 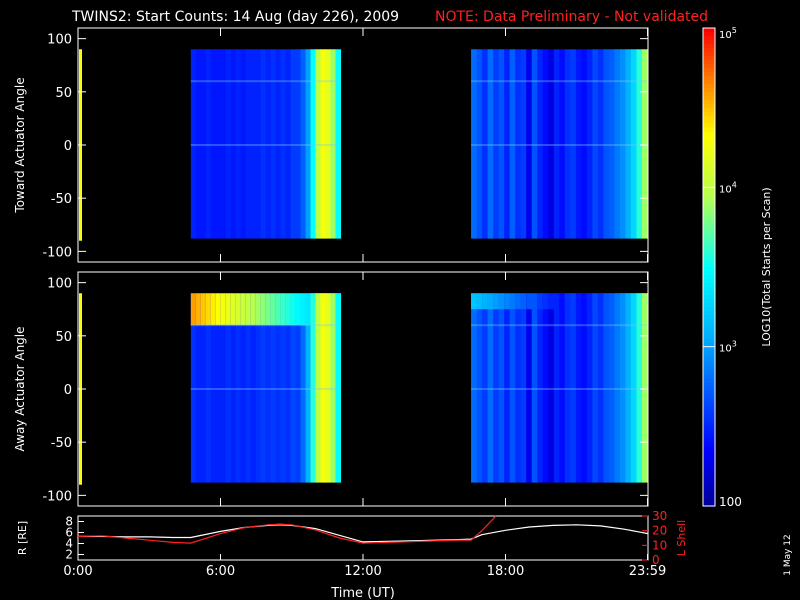 I want to click on radius-axis-label: R [RE], so click(x=22, y=538).